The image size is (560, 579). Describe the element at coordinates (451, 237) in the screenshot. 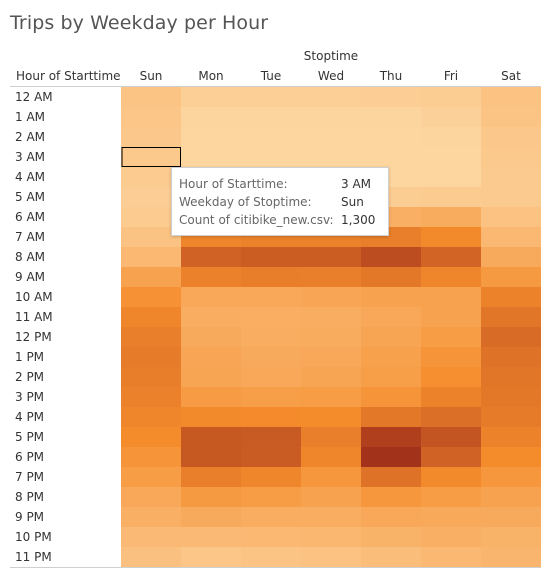

I see `heatmap-cell-7am-fri` at that location.